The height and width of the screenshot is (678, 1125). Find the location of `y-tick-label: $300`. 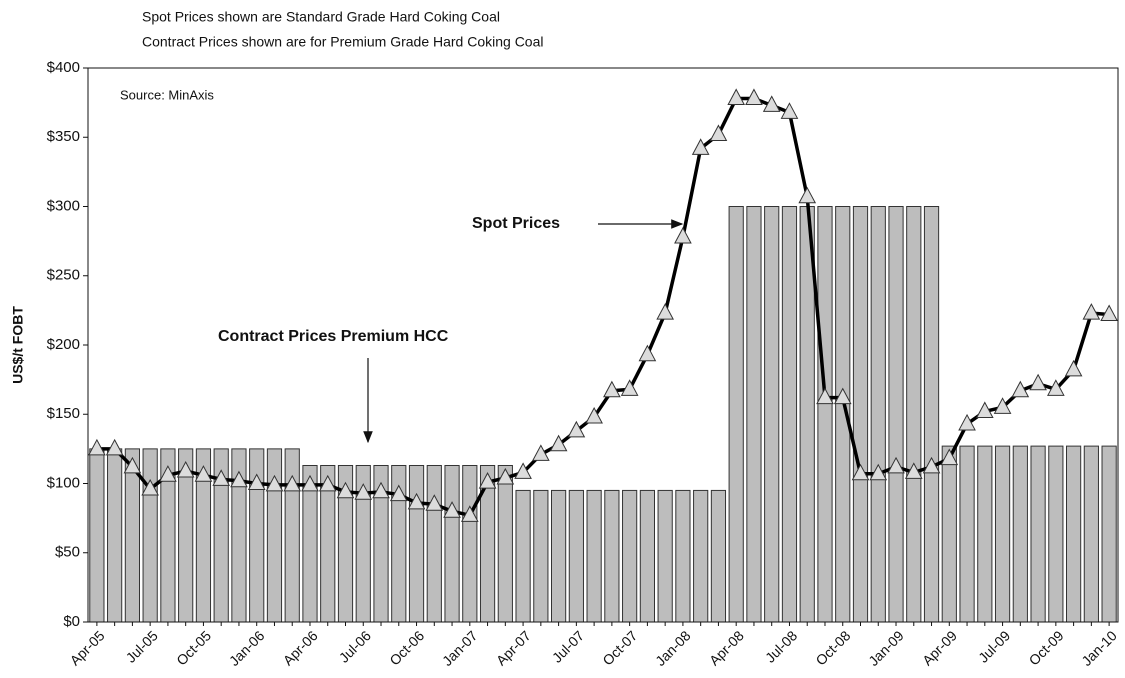

y-tick-label: $300 is located at coordinates (63, 205).